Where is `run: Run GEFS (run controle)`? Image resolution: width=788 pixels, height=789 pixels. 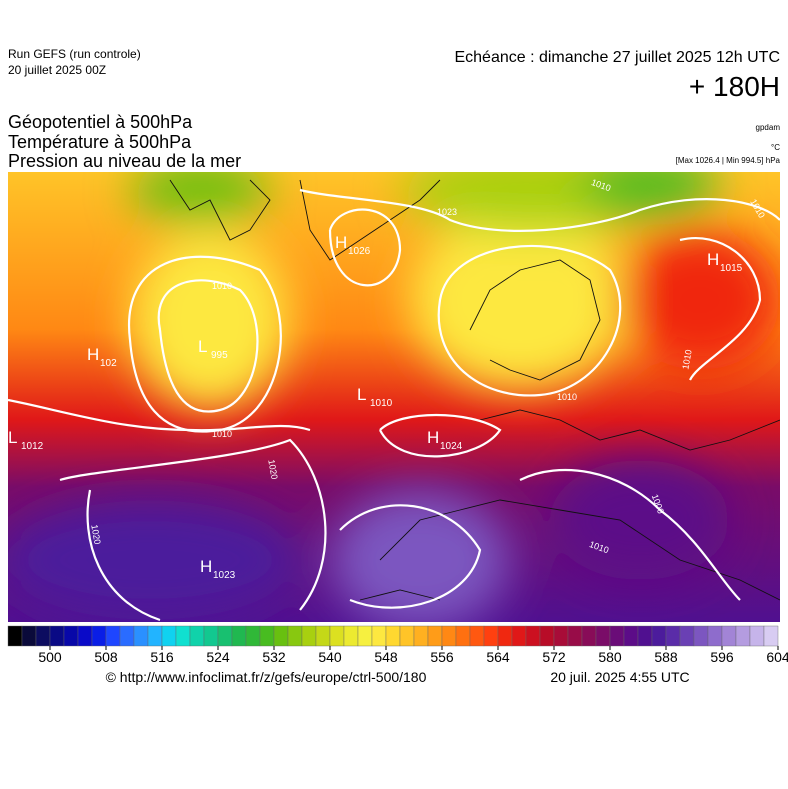
run: Run GEFS (run controle) is located at coordinates (74, 54).